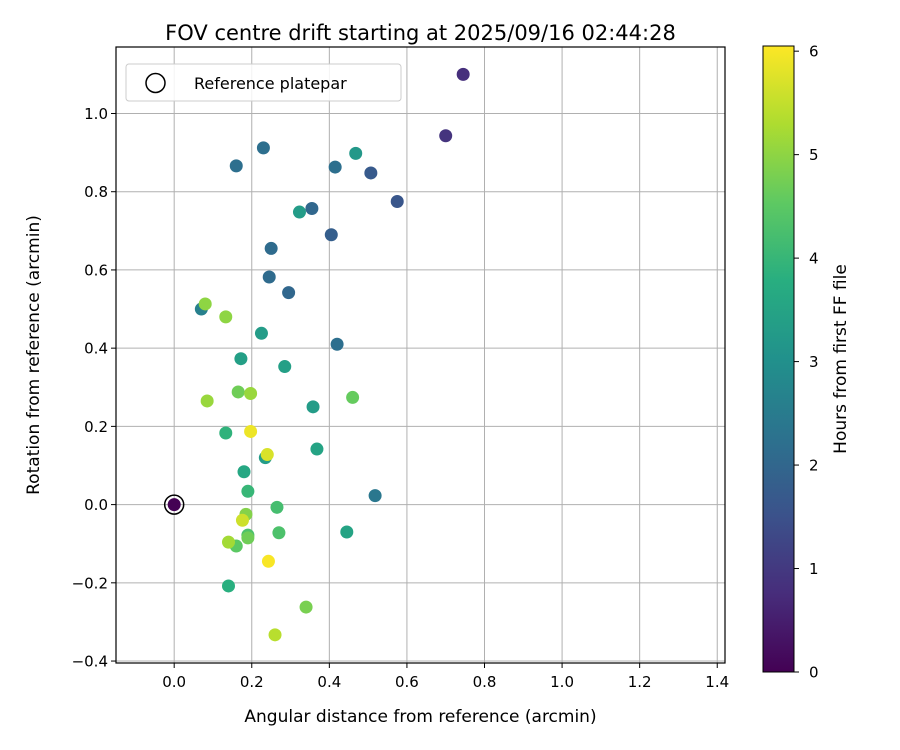 This screenshot has height=750, width=900. What do you see at coordinates (814, 569) in the screenshot?
I see `colorbar-tick-label: 1` at bounding box center [814, 569].